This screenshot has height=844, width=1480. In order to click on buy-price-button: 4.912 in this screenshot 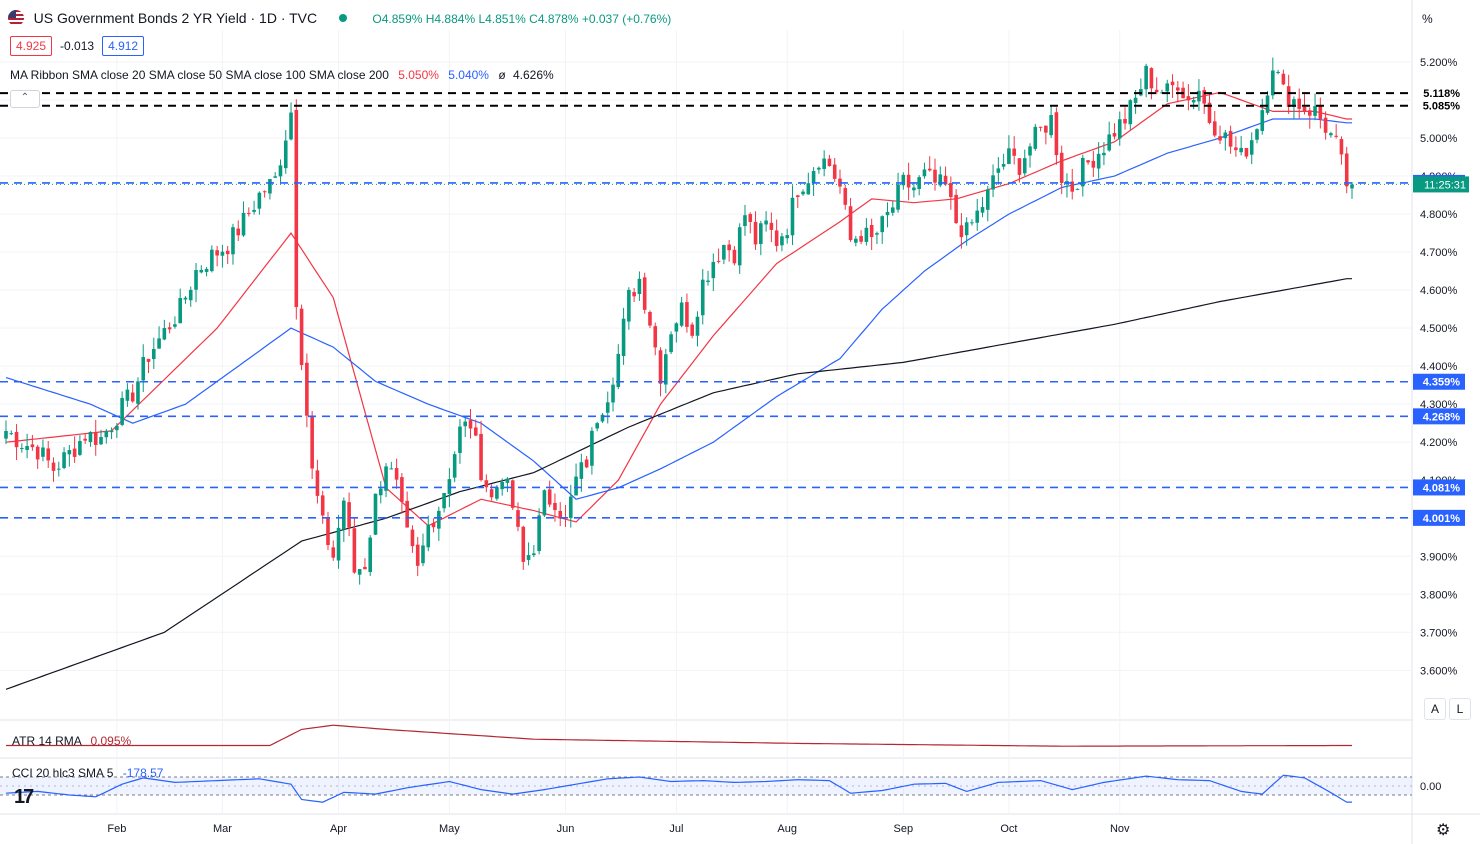, I will do `click(123, 46)`.